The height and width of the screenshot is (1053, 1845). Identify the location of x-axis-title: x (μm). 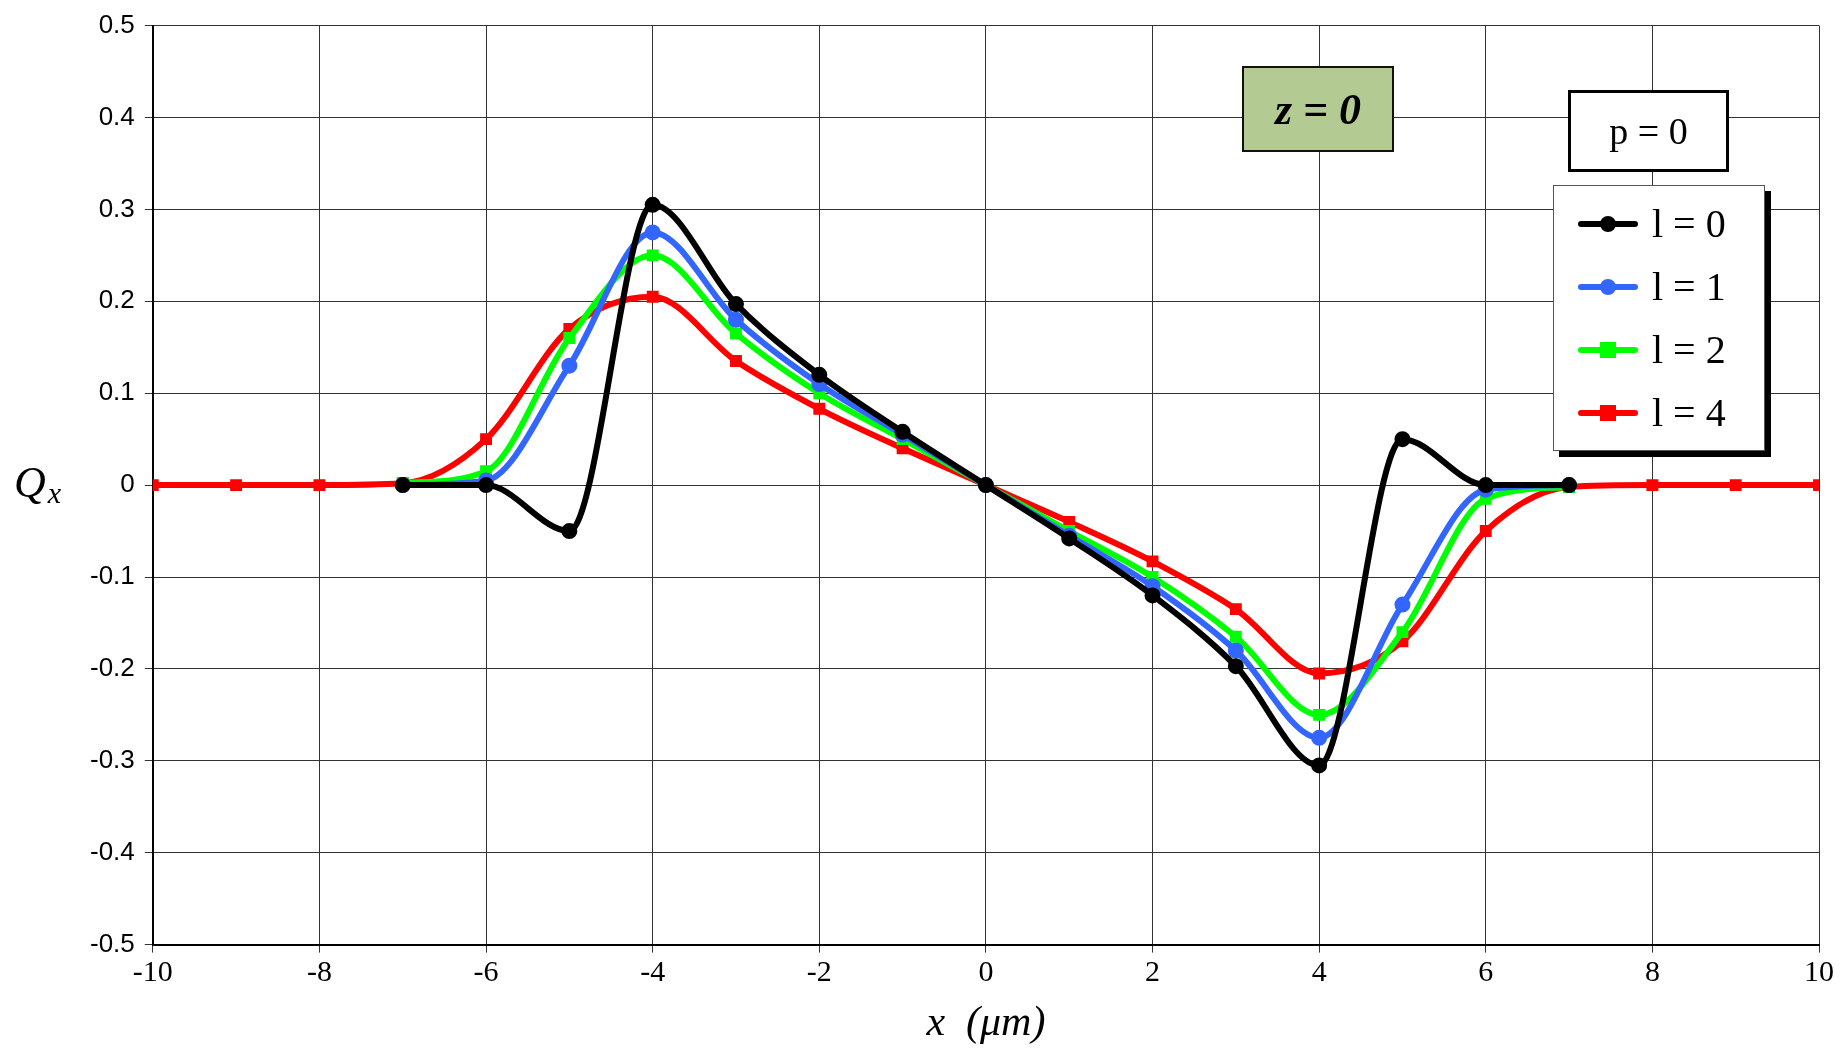
(985, 1021).